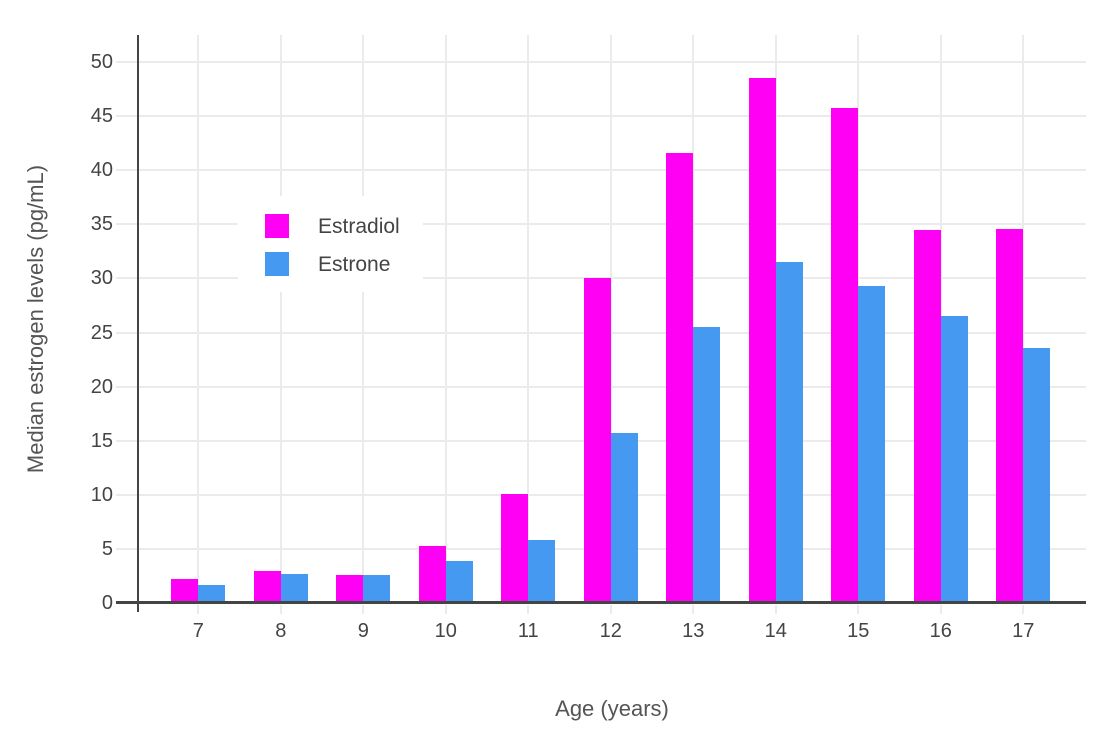  What do you see at coordinates (138, 323) in the screenshot?
I see `y-axis-line` at bounding box center [138, 323].